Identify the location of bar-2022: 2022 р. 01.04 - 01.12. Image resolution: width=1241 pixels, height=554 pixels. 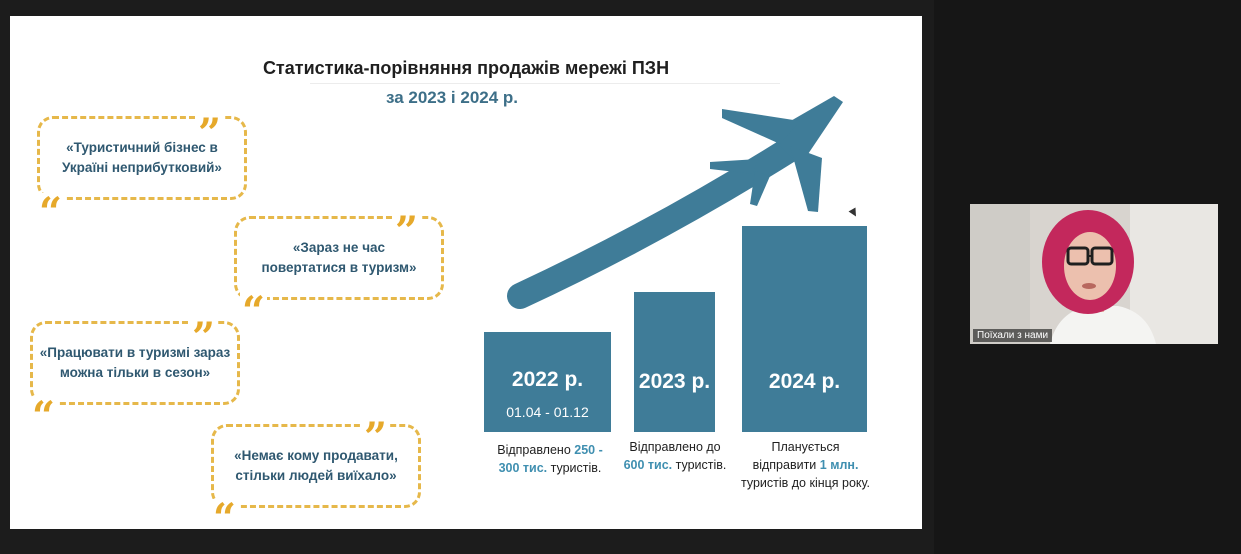
(547, 382).